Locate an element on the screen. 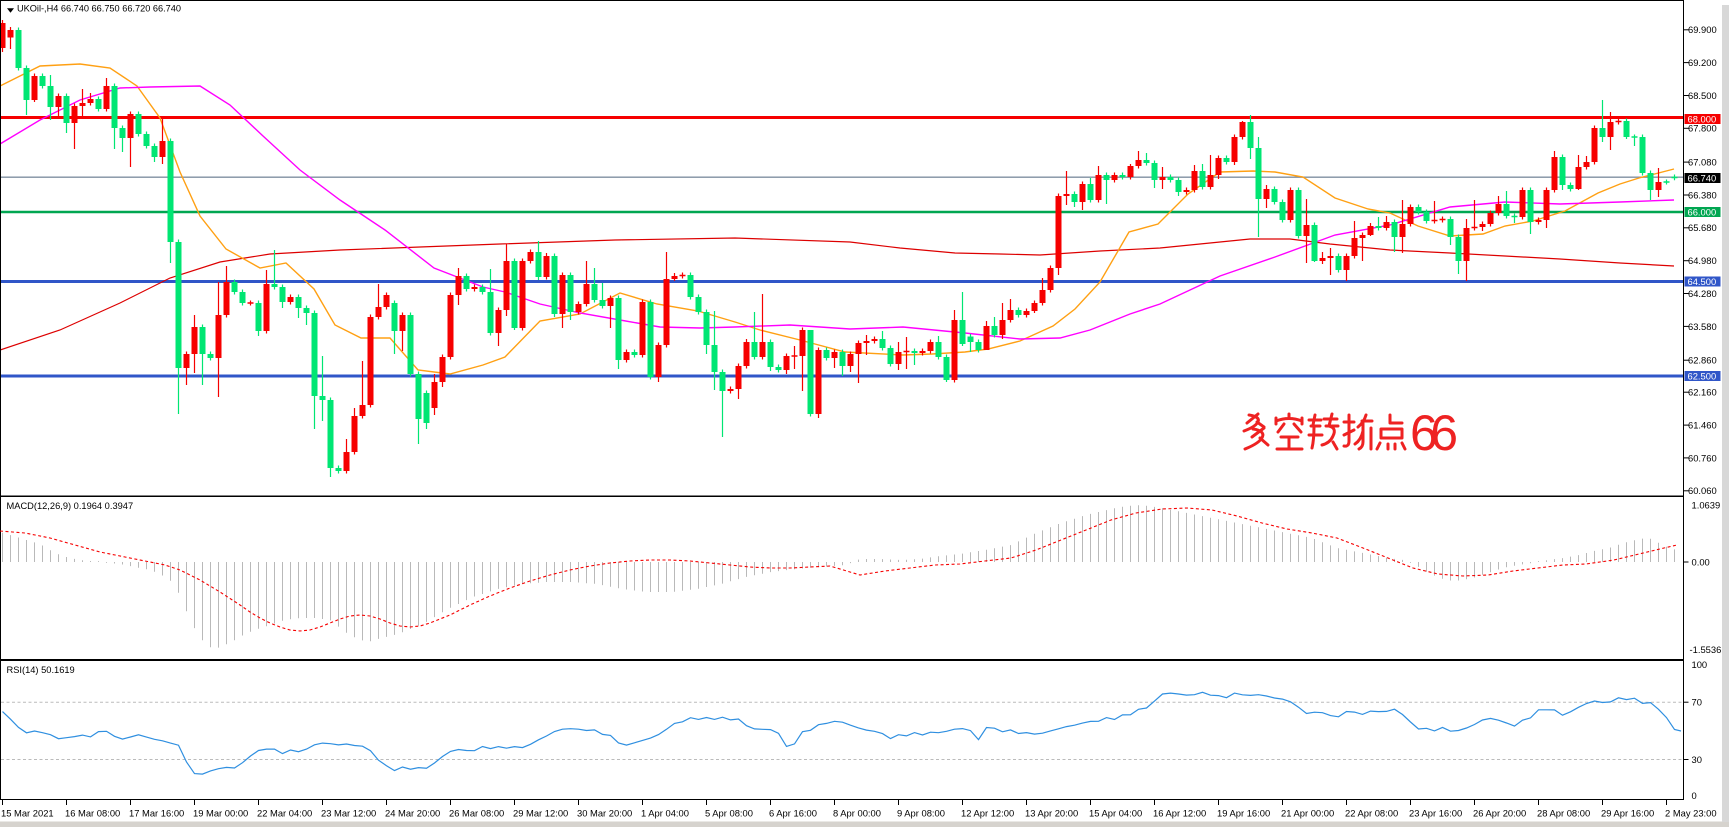  svg-text: 19 Mar 00:00 is located at coordinates (220, 813).